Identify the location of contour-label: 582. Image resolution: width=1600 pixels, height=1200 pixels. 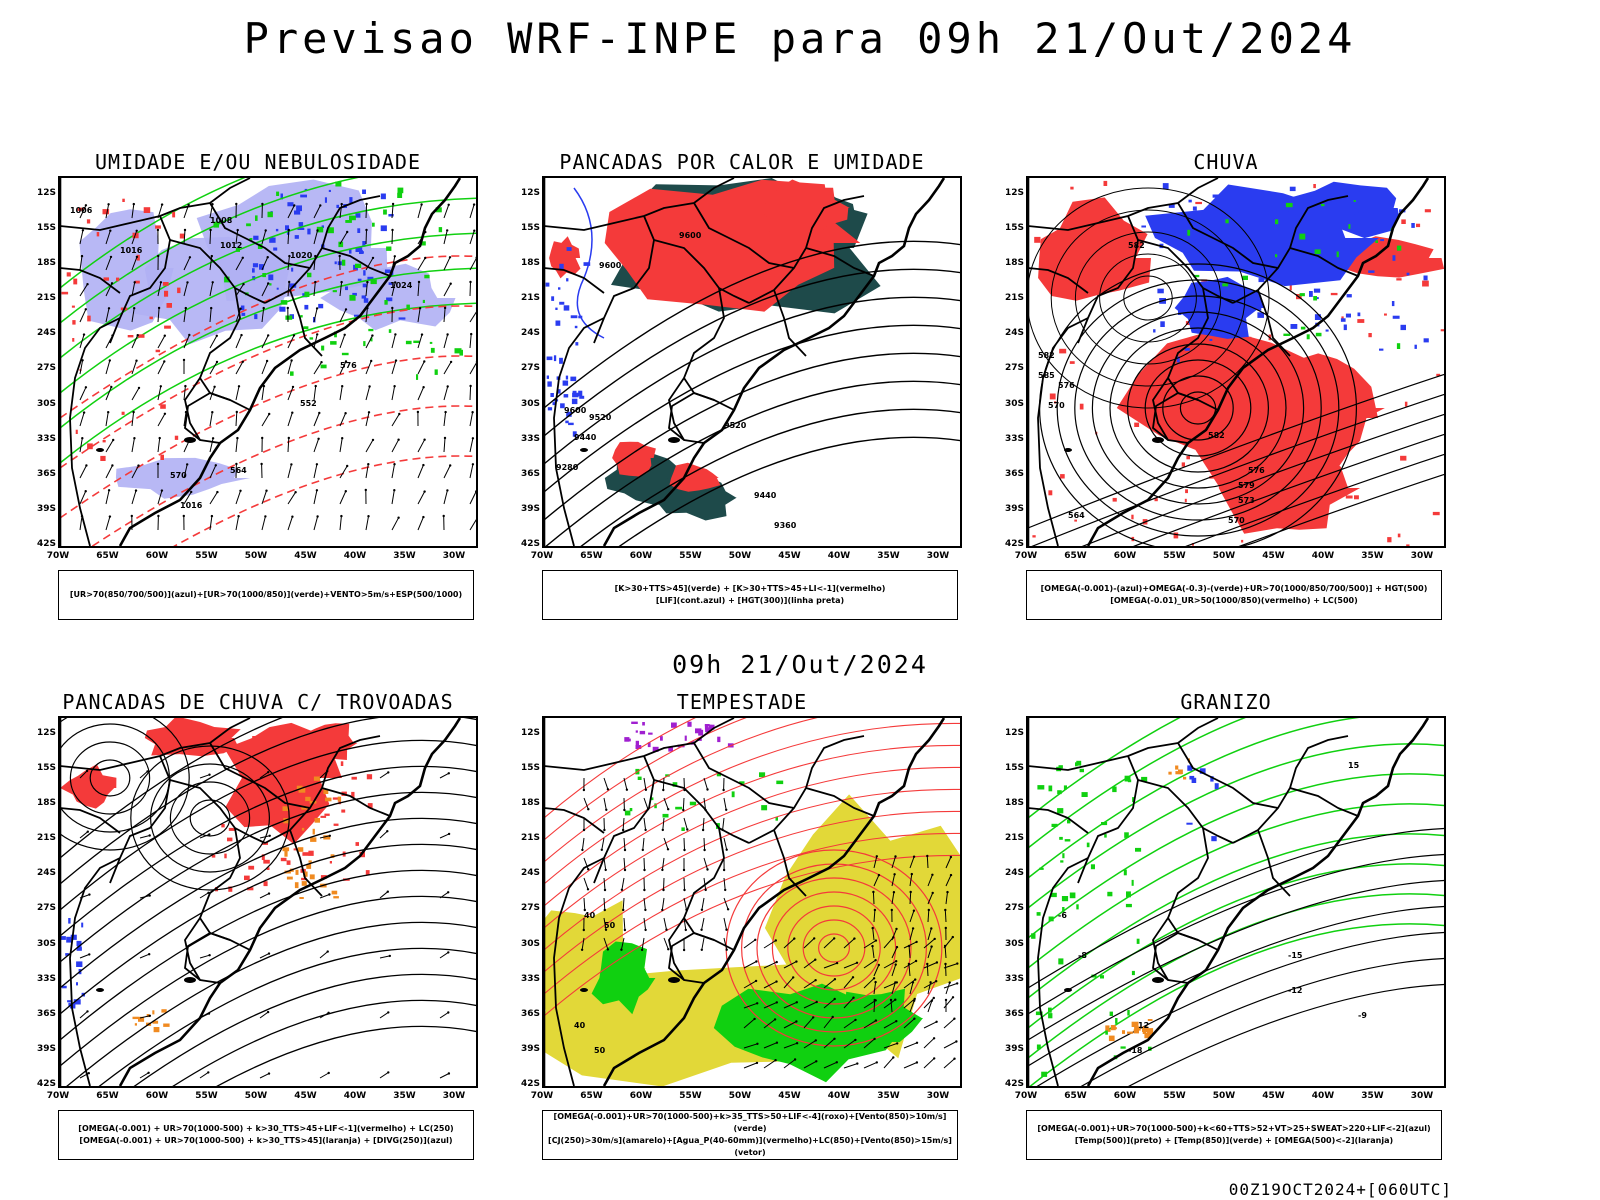
(1216, 435).